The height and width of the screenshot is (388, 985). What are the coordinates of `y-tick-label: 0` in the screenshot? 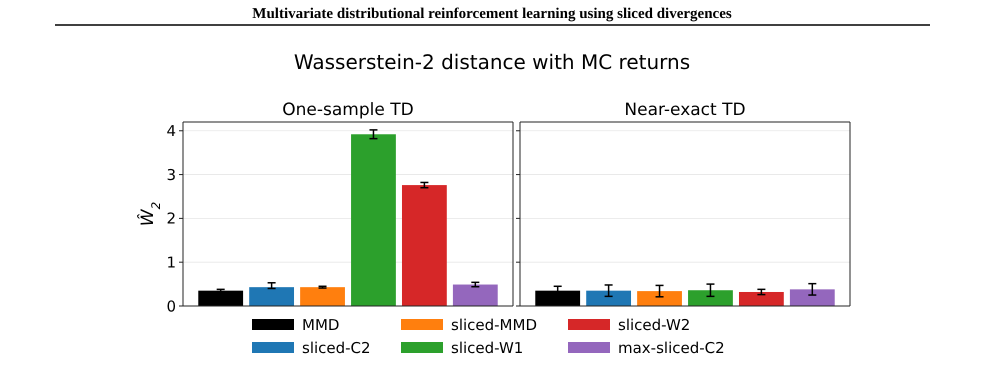 It's located at (171, 306).